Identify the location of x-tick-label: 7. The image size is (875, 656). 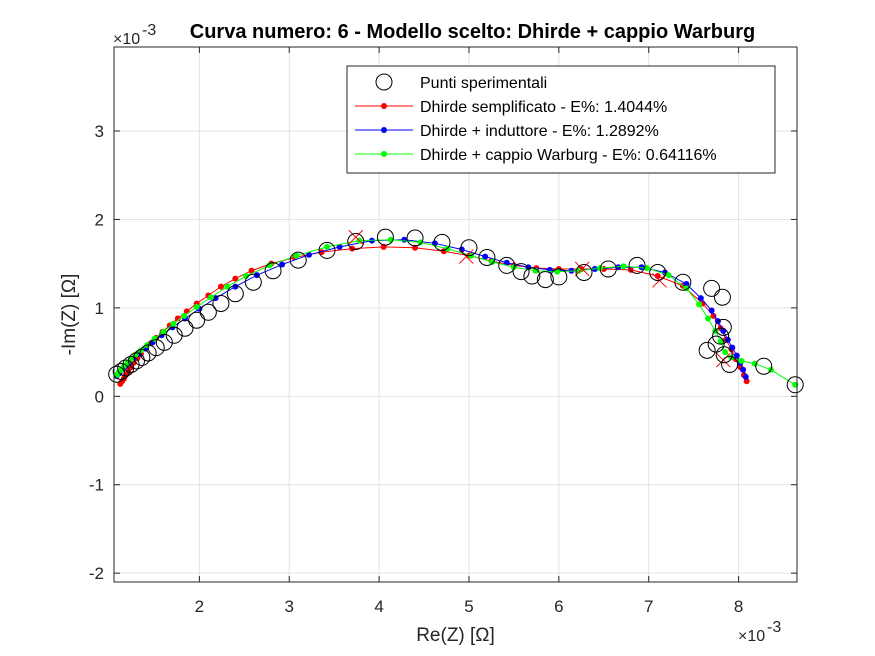
(648, 606).